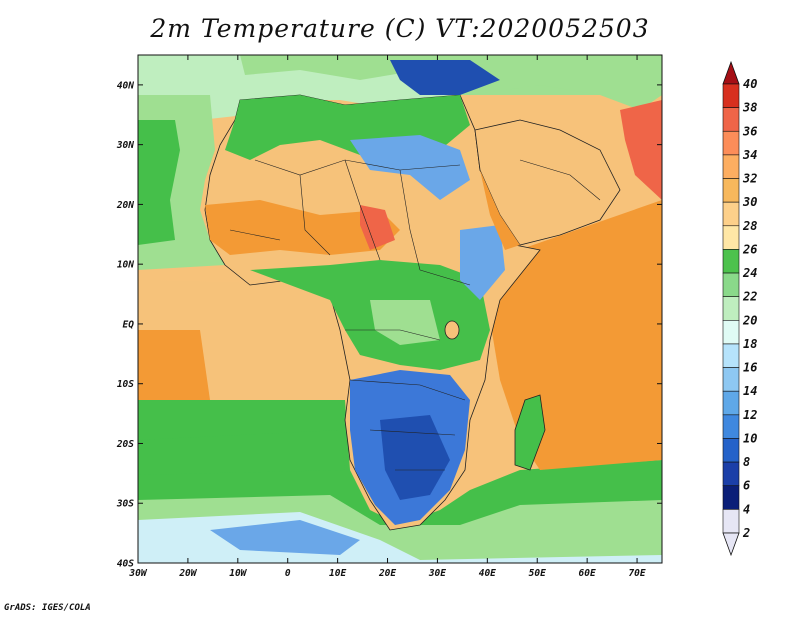 The height and width of the screenshot is (618, 800). What do you see at coordinates (587, 573) in the screenshot?
I see `lon-tick-label: 60E` at bounding box center [587, 573].